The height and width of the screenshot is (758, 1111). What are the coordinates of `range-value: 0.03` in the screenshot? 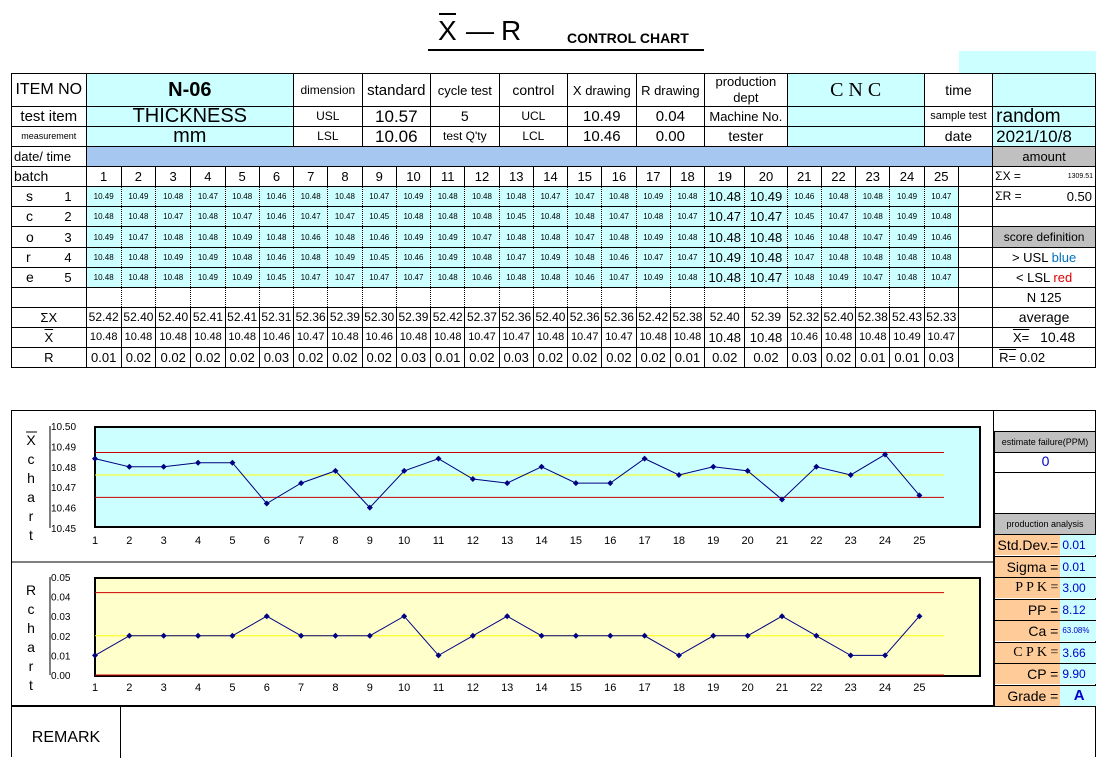 It's located at (941, 357).